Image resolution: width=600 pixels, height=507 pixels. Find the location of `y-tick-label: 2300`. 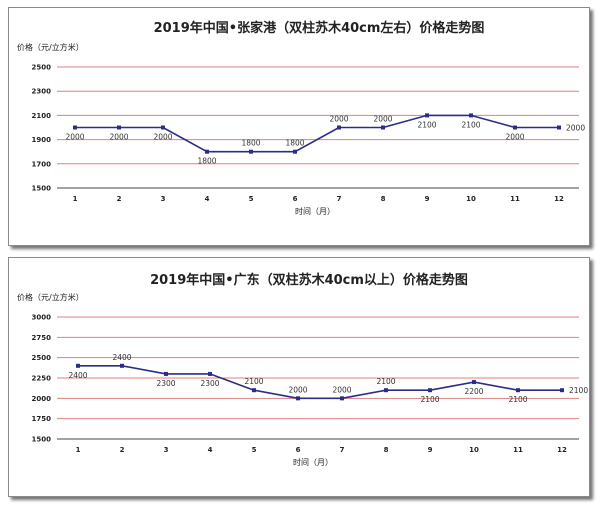

y-tick-label: 2300 is located at coordinates (42, 92).